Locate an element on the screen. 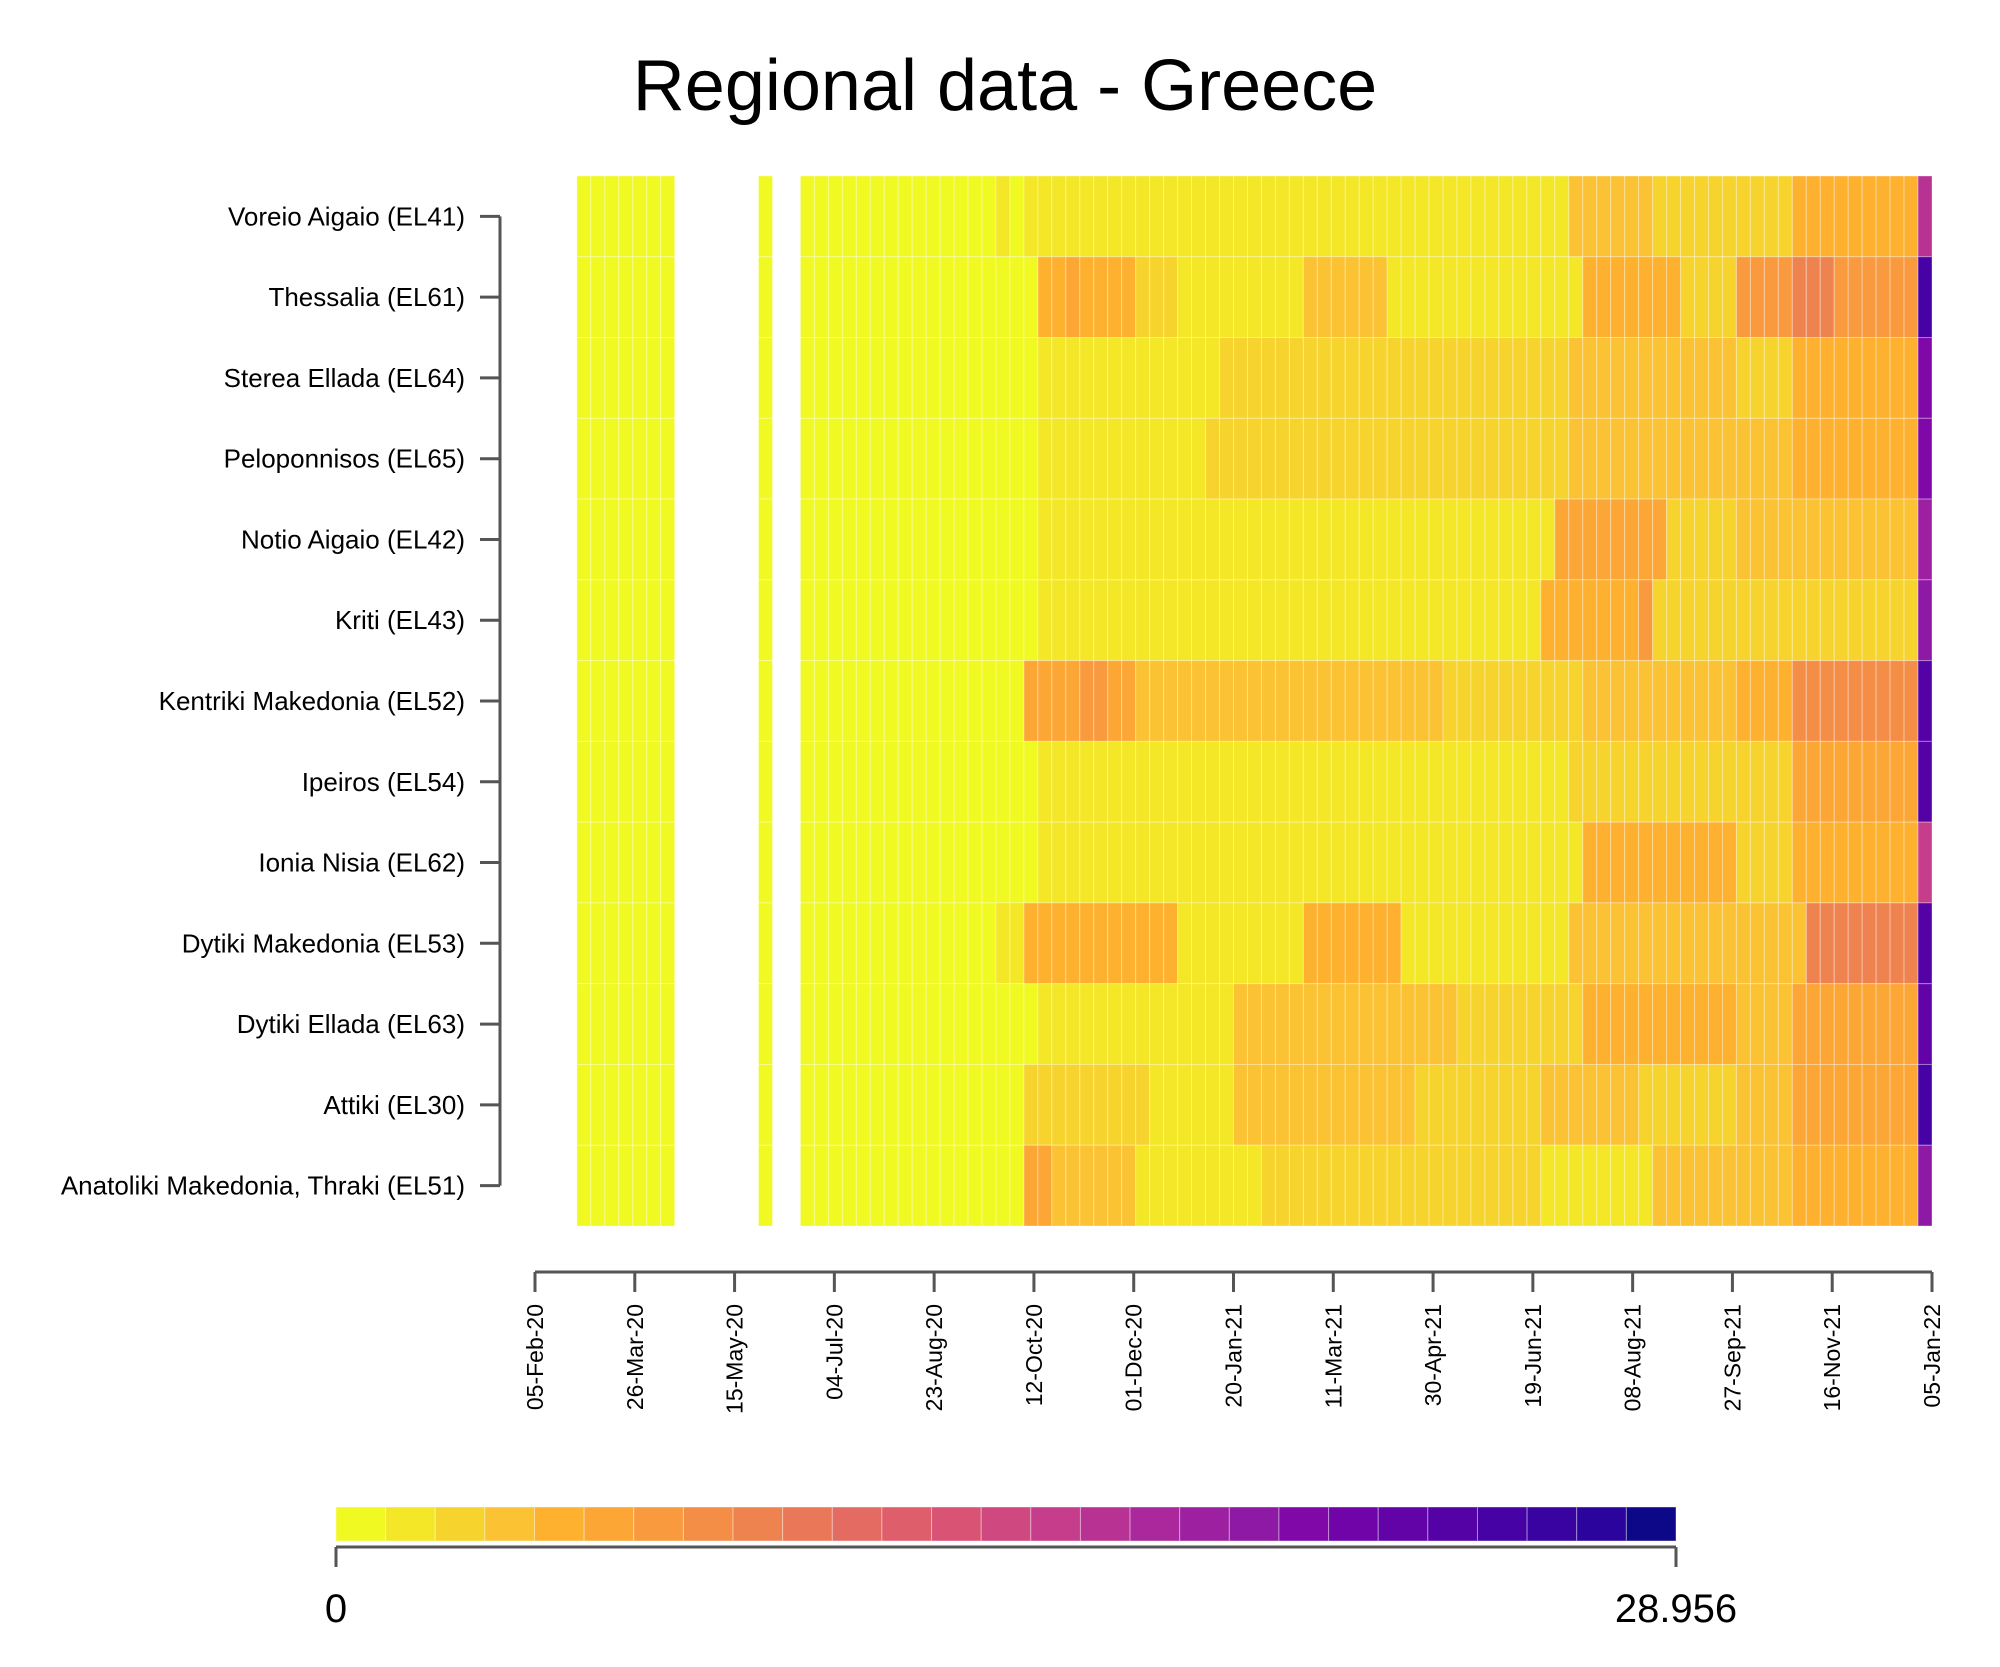  y-tick-label: Peloponnisos (EL65) is located at coordinates (344, 459).